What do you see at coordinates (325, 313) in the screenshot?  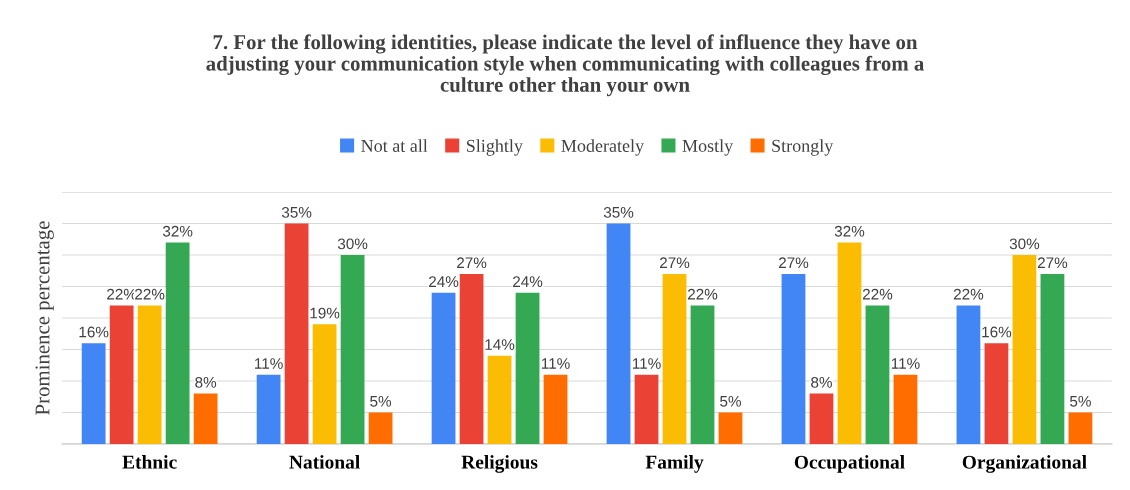 I see `data-label: 19%` at bounding box center [325, 313].